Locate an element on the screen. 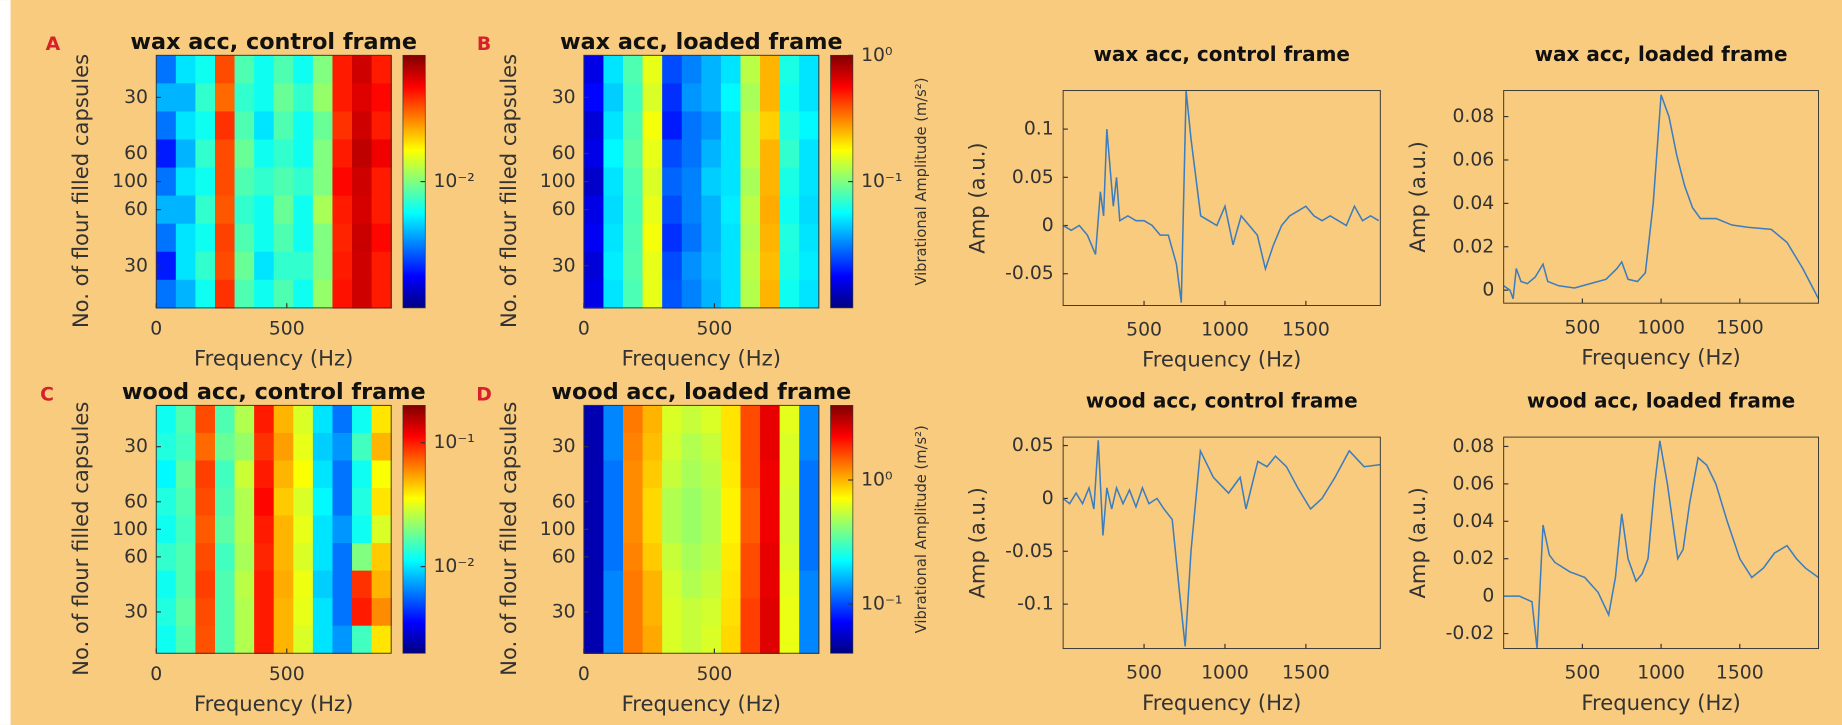 The height and width of the screenshot is (725, 1842). y-tick-label: -0.02 is located at coordinates (1470, 633).